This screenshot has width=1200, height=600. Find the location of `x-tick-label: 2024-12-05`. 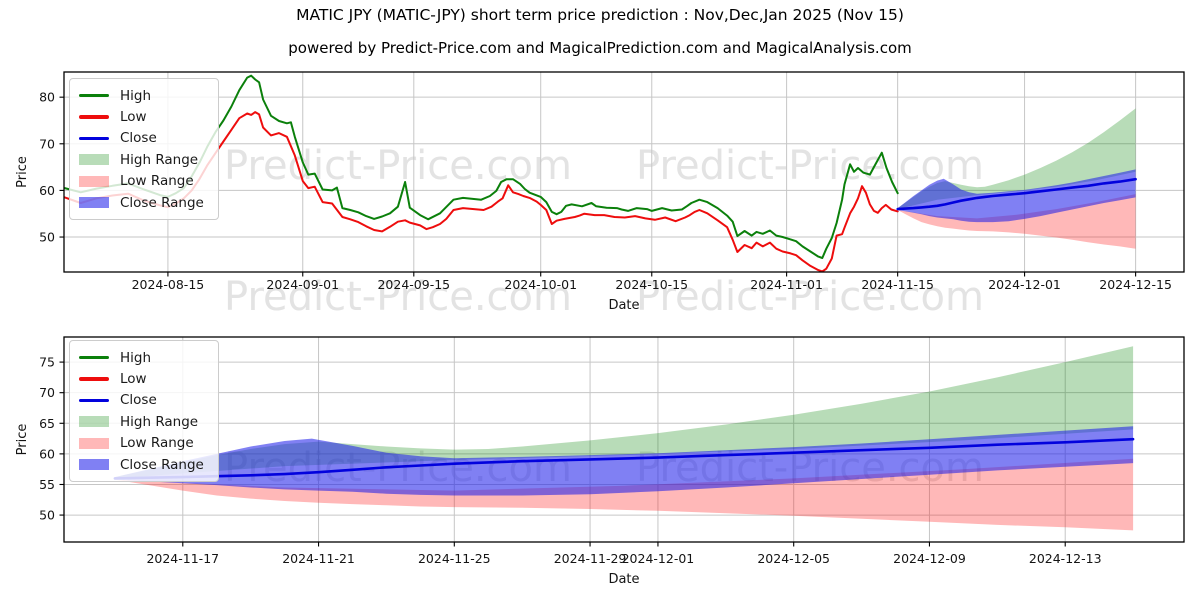

x-tick-label: 2024-12-05 is located at coordinates (793, 558).